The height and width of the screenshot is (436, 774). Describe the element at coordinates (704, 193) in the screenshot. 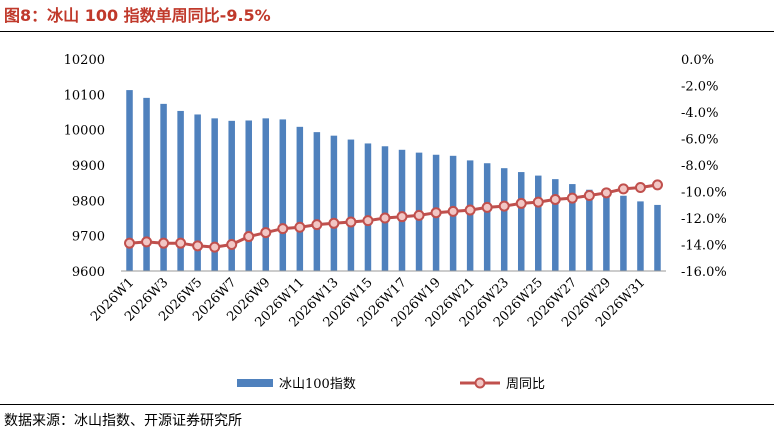

I see `right-tick-label: -10.0%` at that location.